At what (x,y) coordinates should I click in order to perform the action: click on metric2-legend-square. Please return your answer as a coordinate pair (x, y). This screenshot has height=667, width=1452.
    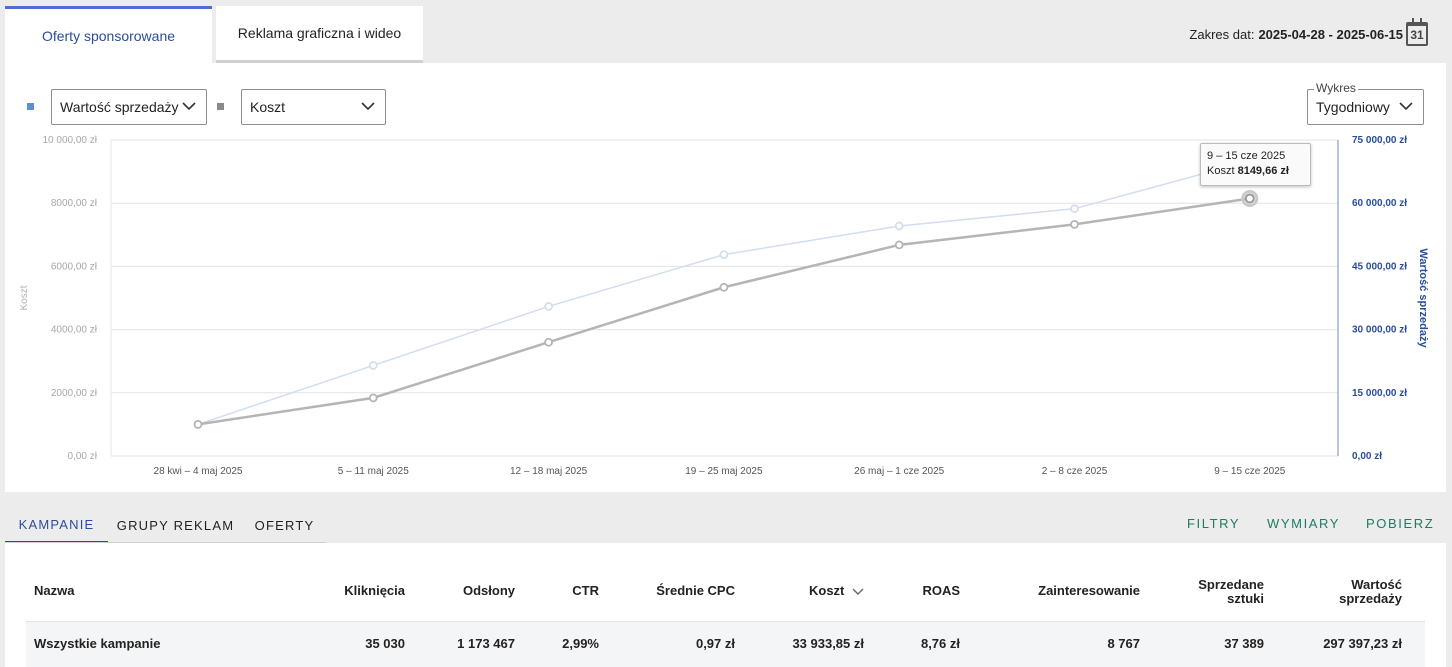
    Looking at the image, I should click on (220, 106).